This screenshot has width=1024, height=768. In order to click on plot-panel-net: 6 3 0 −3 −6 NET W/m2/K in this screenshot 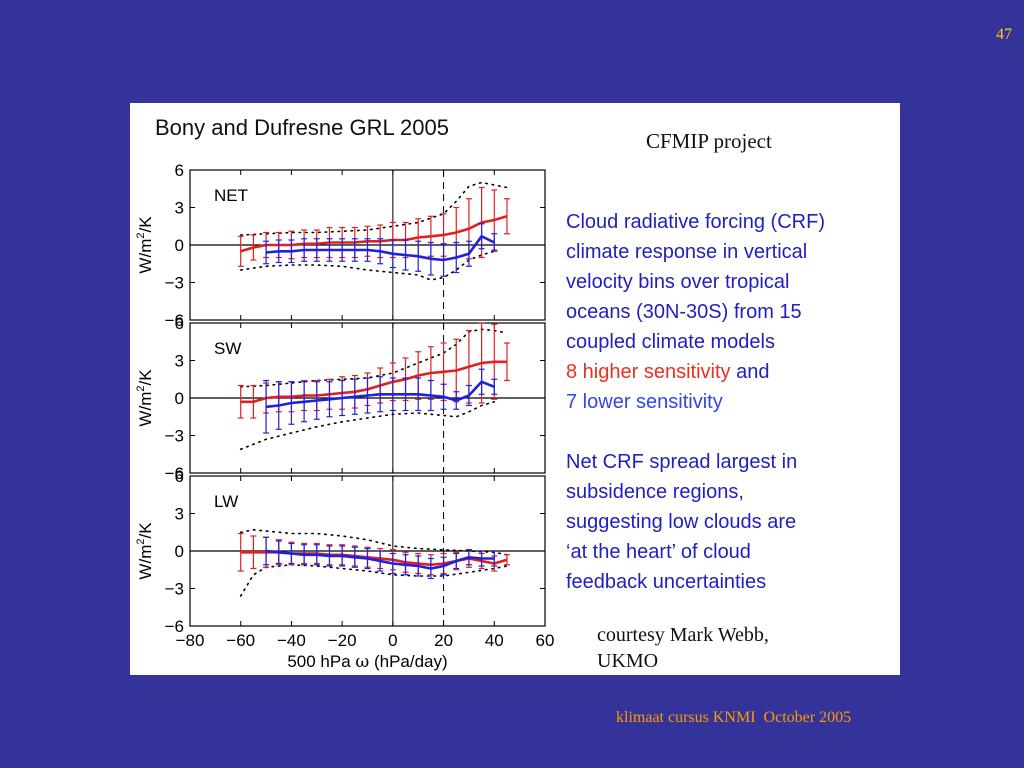, I will do `click(340, 245)`.